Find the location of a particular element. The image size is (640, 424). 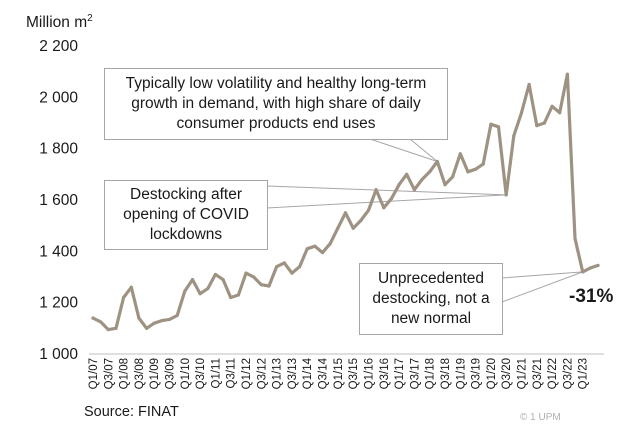

x-tick-label: Q1/07 is located at coordinates (94, 373).